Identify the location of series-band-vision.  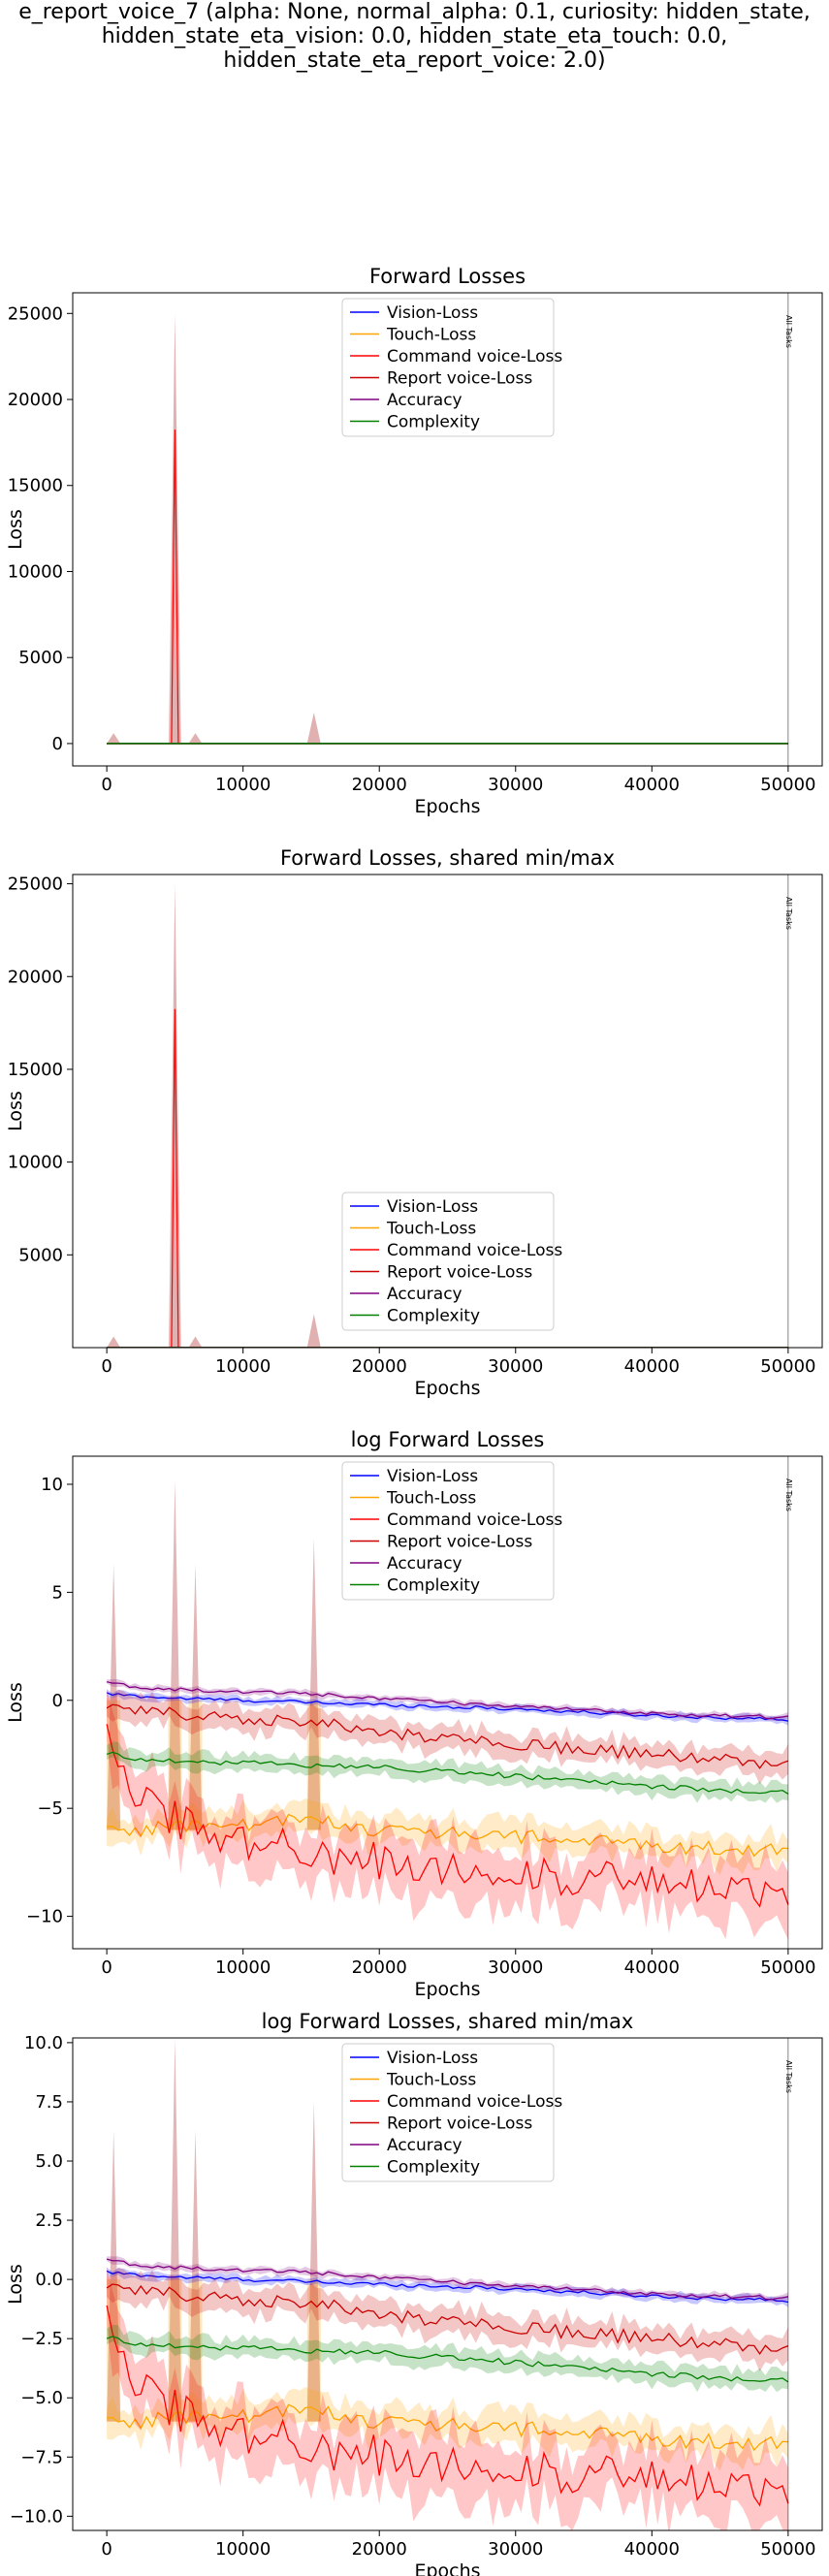
(447, 1707).